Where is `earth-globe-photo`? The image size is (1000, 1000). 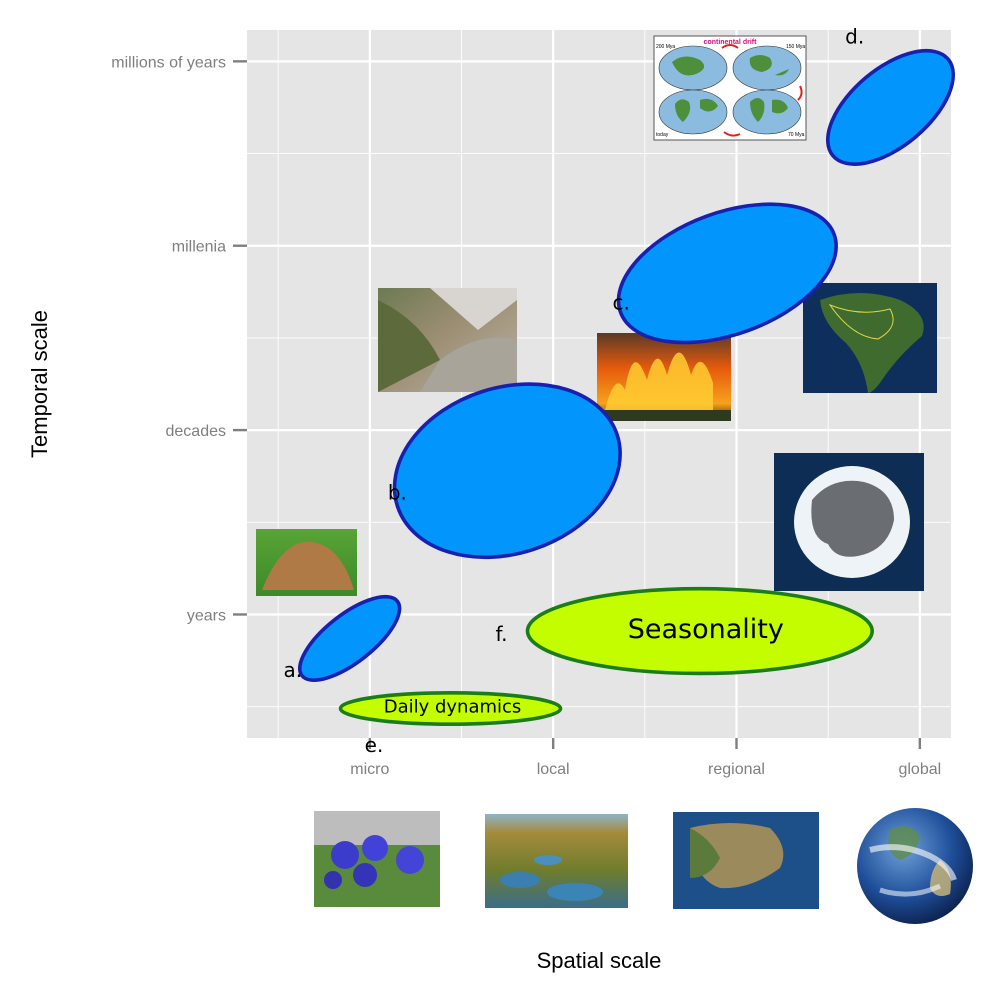 earth-globe-photo is located at coordinates (915, 866).